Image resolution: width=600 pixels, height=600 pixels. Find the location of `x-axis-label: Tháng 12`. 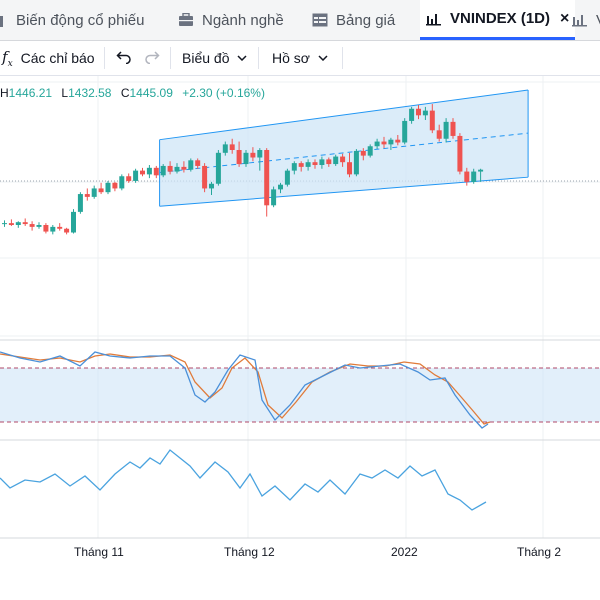

x-axis-label: Tháng 12 is located at coordinates (249, 552).